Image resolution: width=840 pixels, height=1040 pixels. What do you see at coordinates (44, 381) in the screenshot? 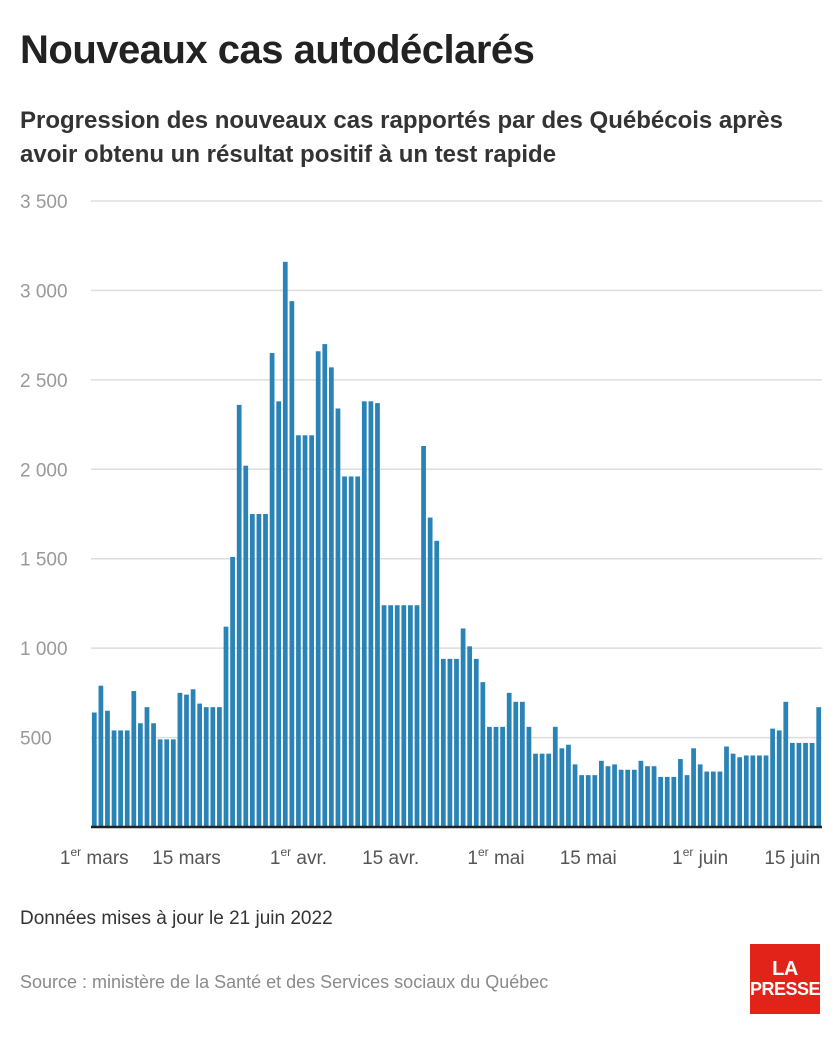
I see `y-tick-label: 2 500` at bounding box center [44, 381].